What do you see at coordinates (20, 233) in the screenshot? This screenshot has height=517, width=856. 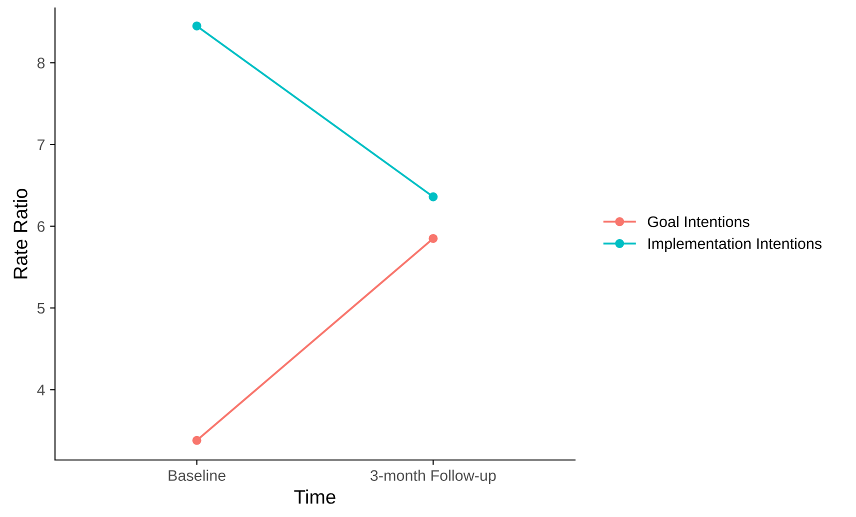 I see `y-axis-title: Rate Ratio` at bounding box center [20, 233].